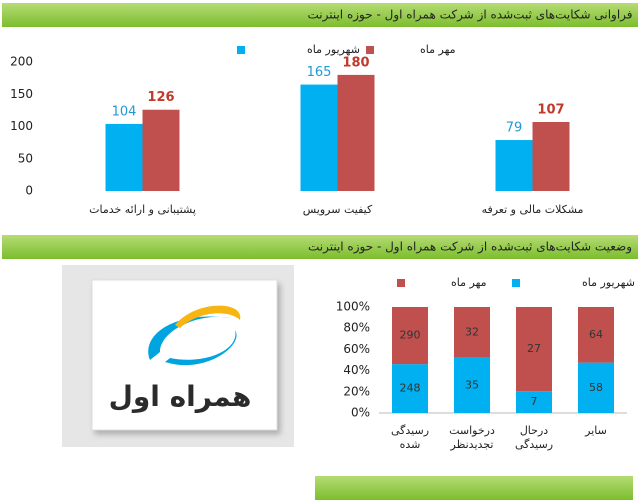 This screenshot has width=640, height=502. I want to click on value-label: 35, so click(472, 384).